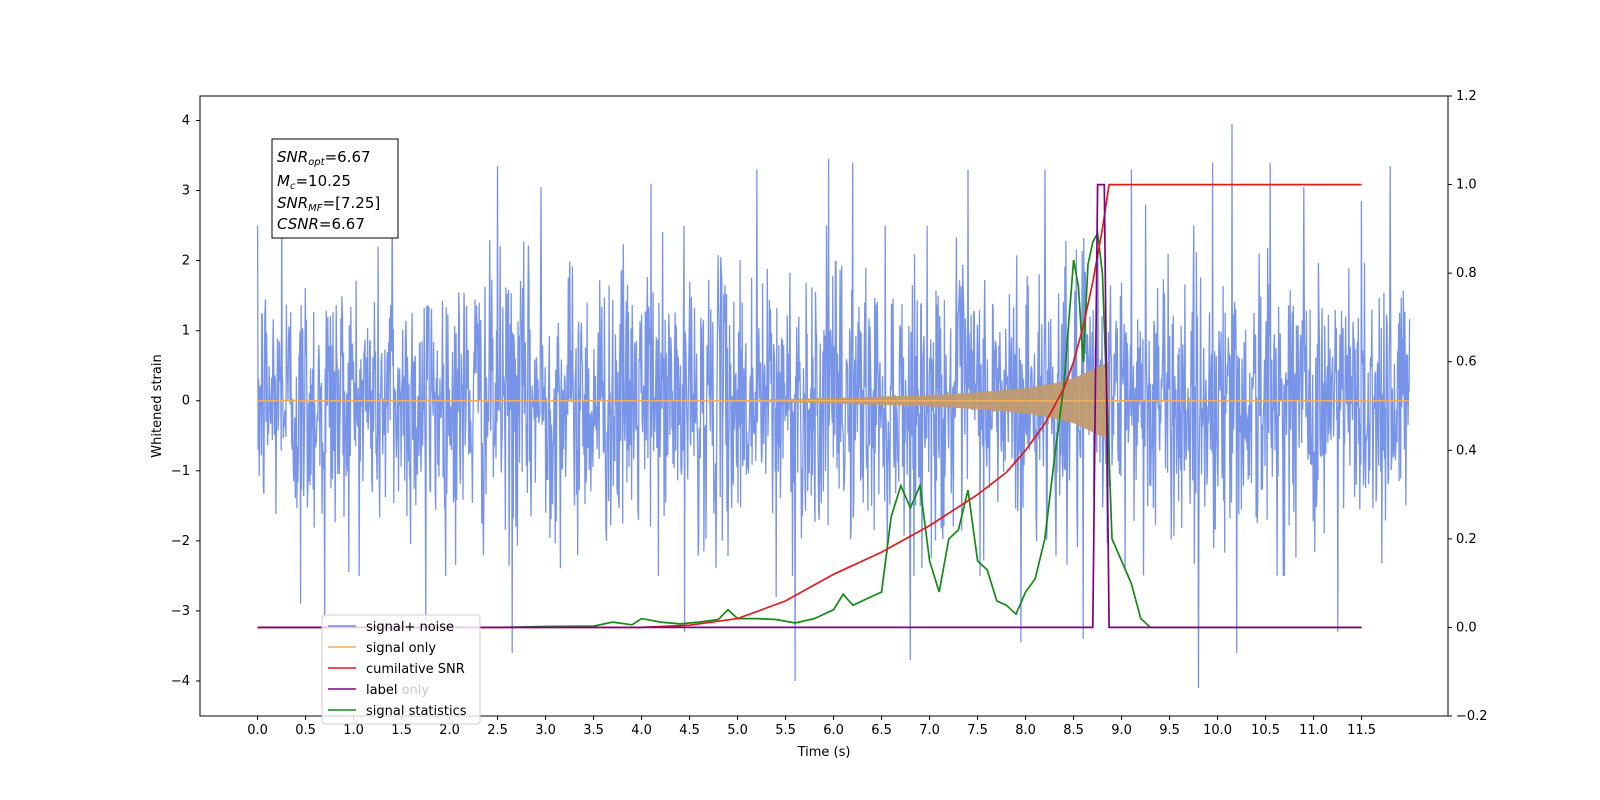 The height and width of the screenshot is (800, 1600). I want to click on x-tick-label: 4.0, so click(641, 730).